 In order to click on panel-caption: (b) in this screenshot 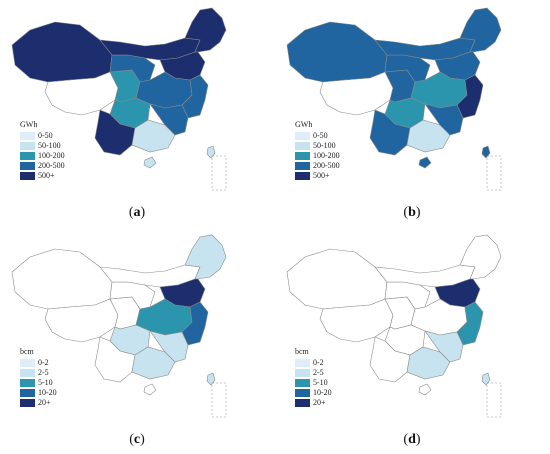, I will do `click(412, 212)`.